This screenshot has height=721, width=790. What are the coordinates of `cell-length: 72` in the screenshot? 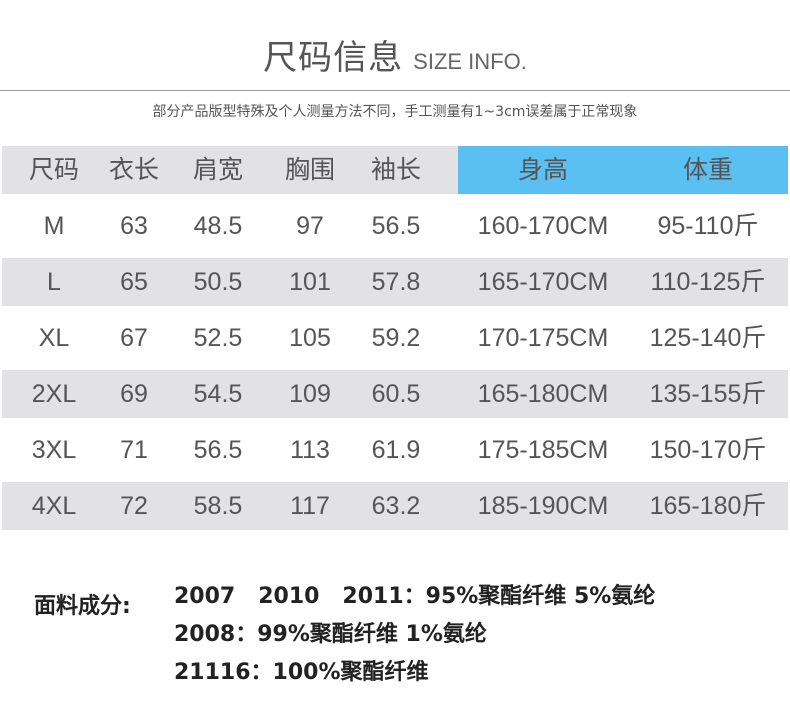 It's located at (134, 506).